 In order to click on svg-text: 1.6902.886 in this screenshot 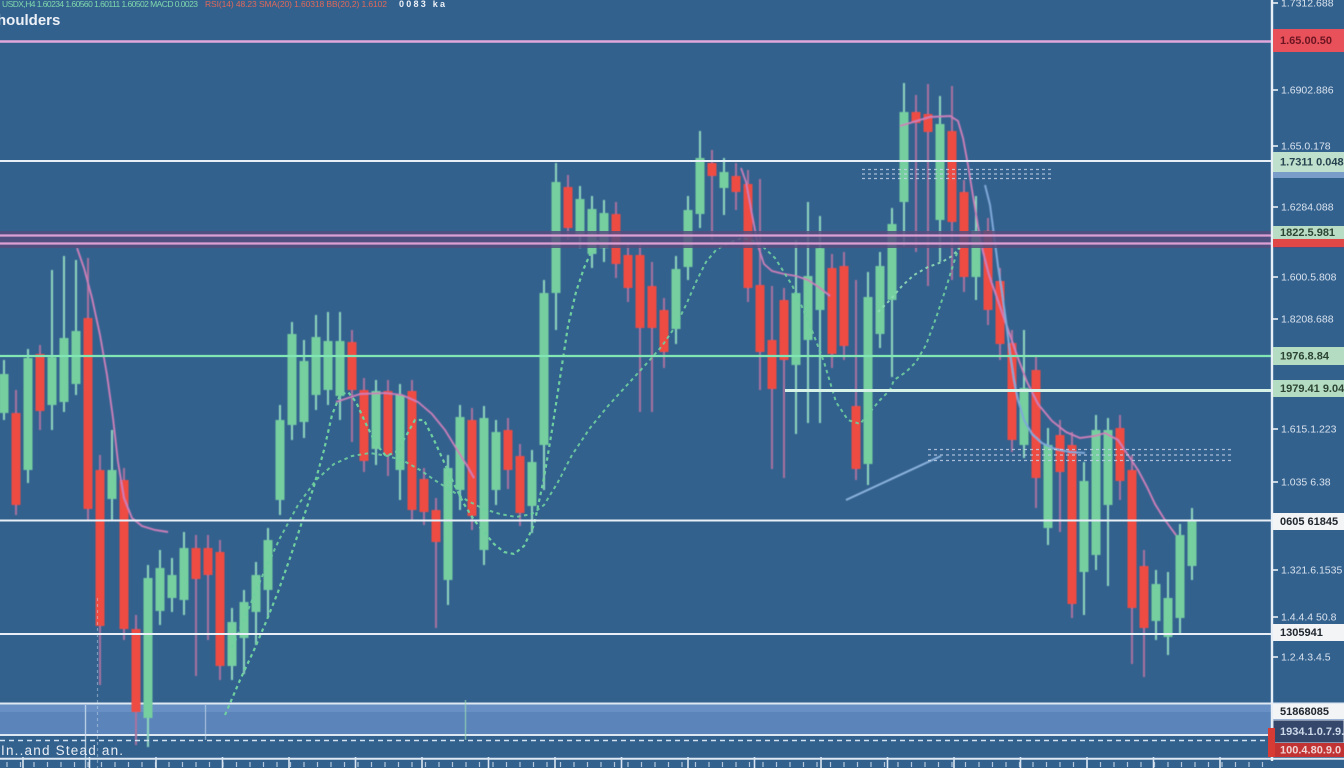, I will do `click(1307, 91)`.